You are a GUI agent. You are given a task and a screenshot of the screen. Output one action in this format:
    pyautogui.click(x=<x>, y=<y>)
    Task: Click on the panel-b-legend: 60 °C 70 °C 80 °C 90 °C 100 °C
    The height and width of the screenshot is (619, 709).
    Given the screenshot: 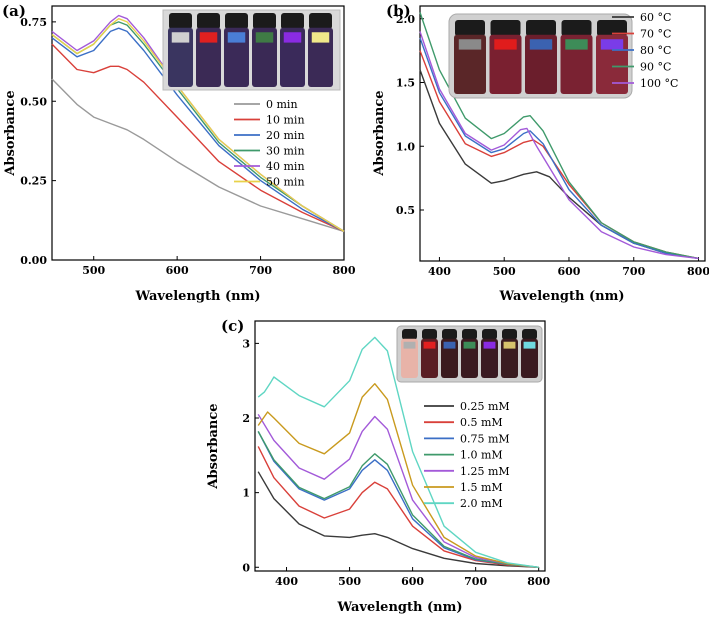 What is the action you would take?
    pyautogui.click(x=645, y=50)
    